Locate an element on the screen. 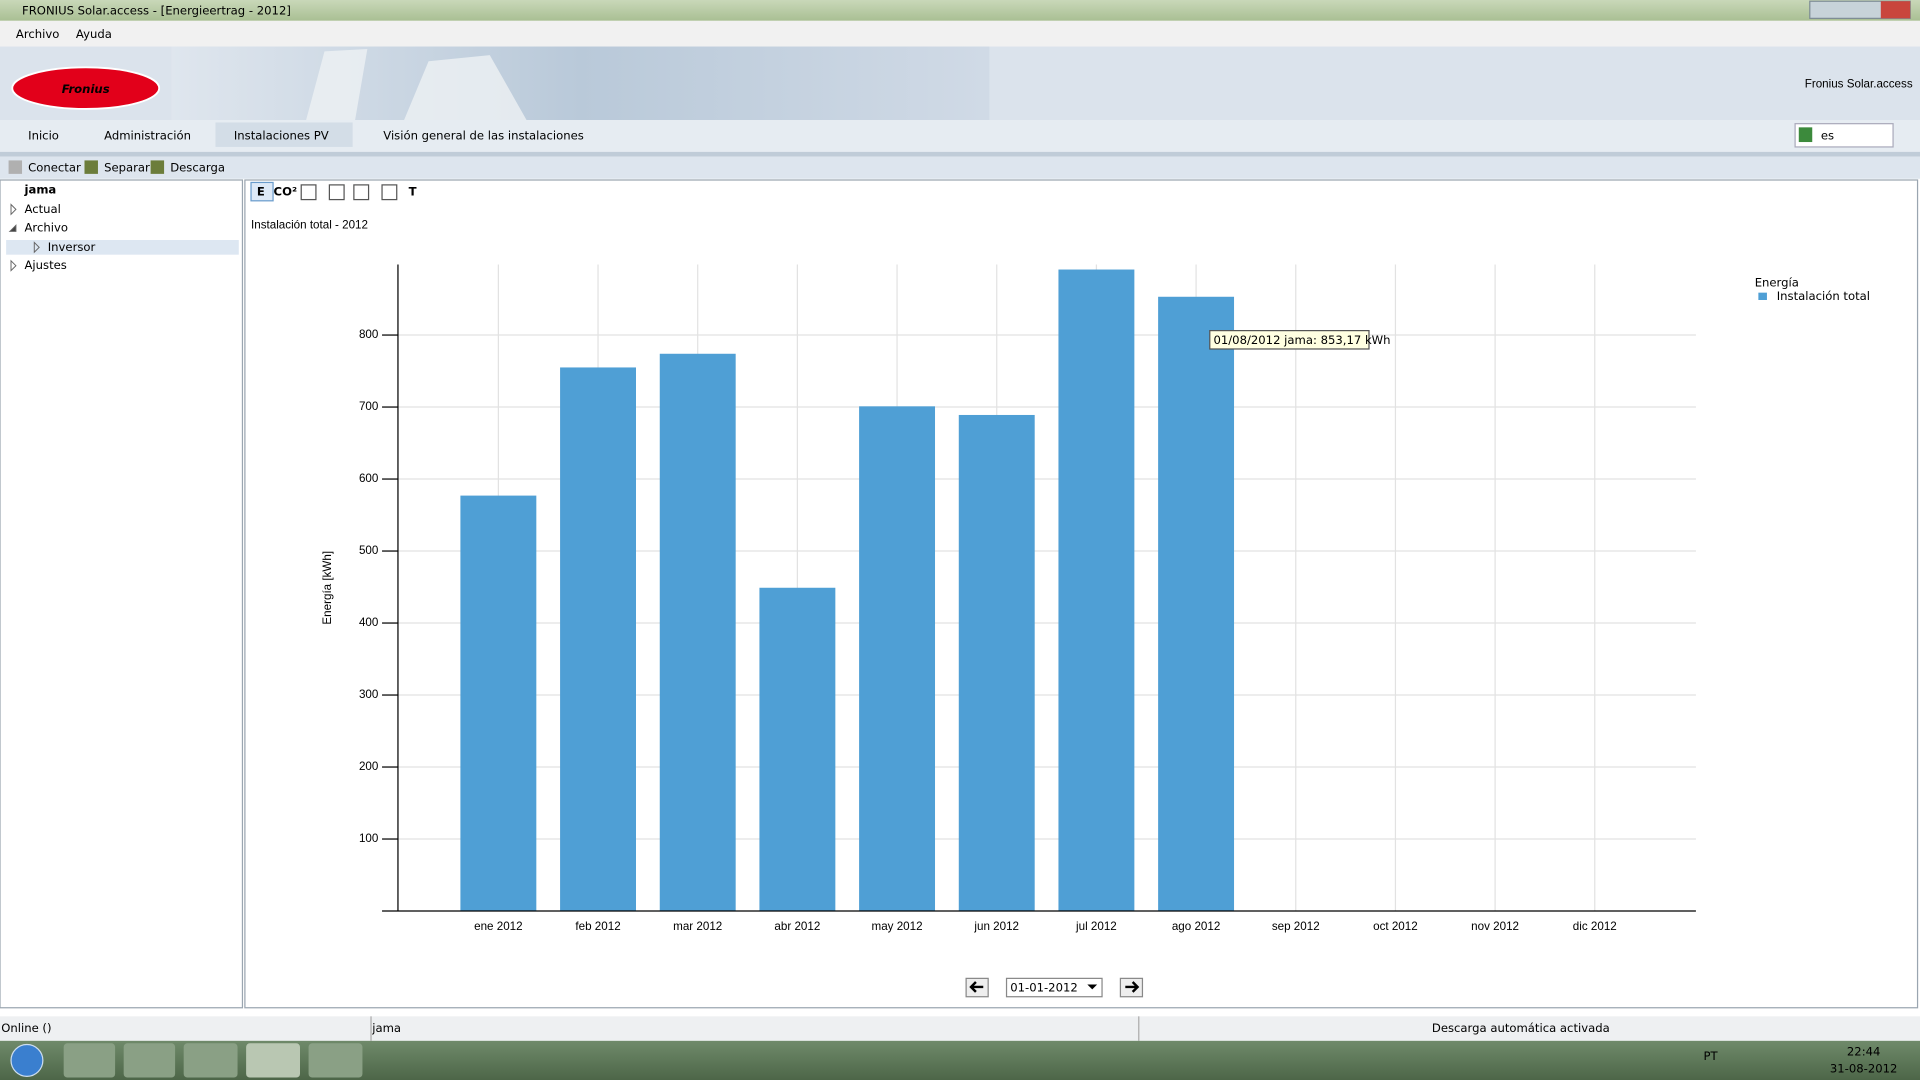 This screenshot has height=1080, width=1920. tooltip-box is located at coordinates (1289, 340).